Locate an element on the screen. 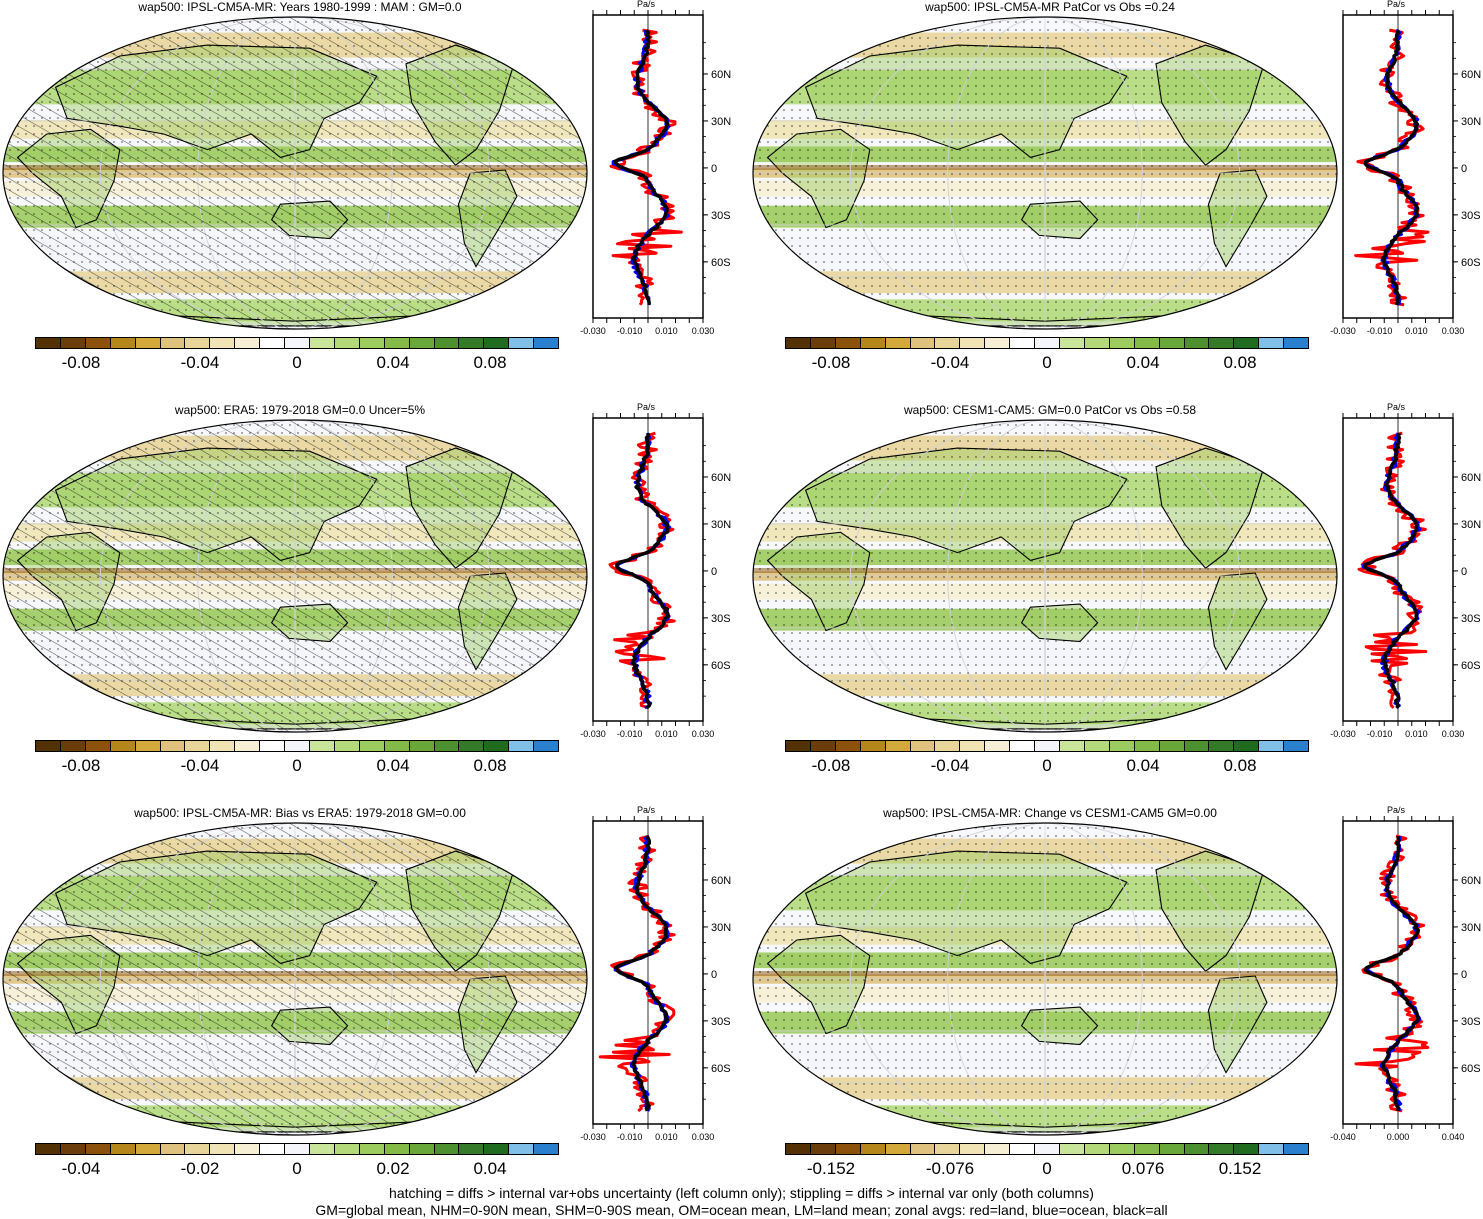 The width and height of the screenshot is (1483, 1219). colorbar-tick-label: -0.04 is located at coordinates (950, 765).